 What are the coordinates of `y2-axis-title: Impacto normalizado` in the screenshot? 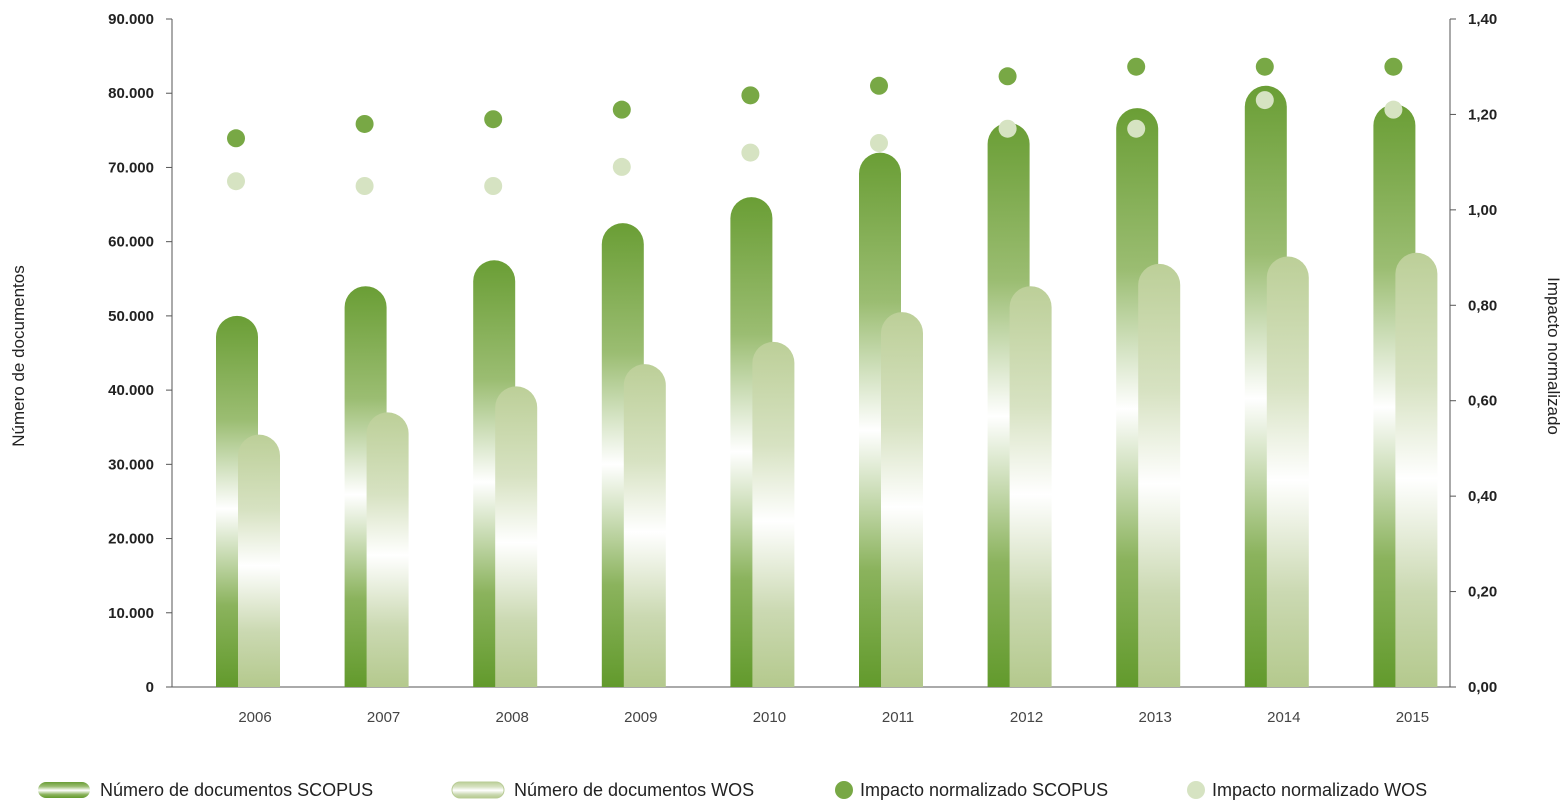 It's located at (1552, 356).